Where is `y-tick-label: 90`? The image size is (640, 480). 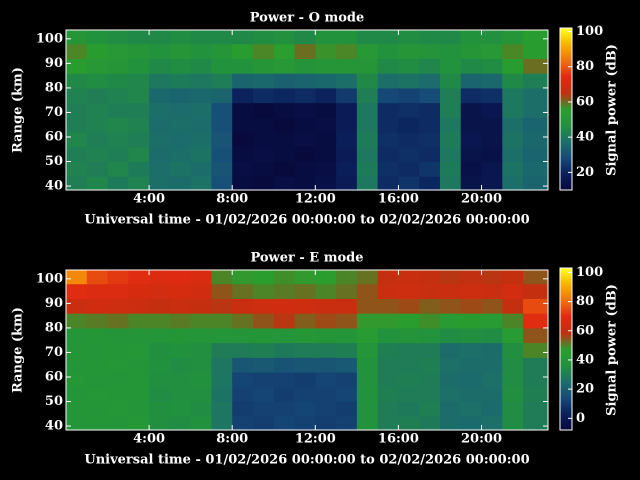 y-tick-label: 90 is located at coordinates (54, 63).